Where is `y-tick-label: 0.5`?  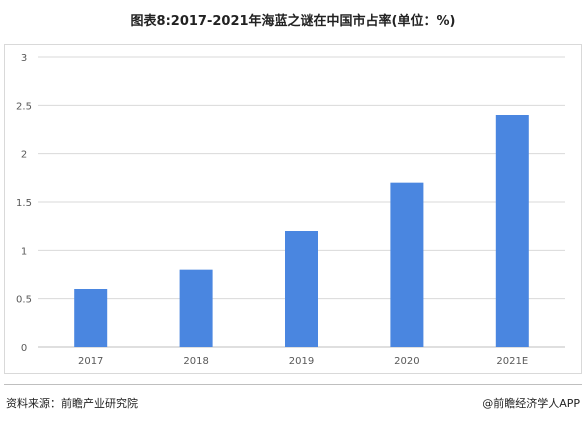 y-tick-label: 0.5 is located at coordinates (24, 300).